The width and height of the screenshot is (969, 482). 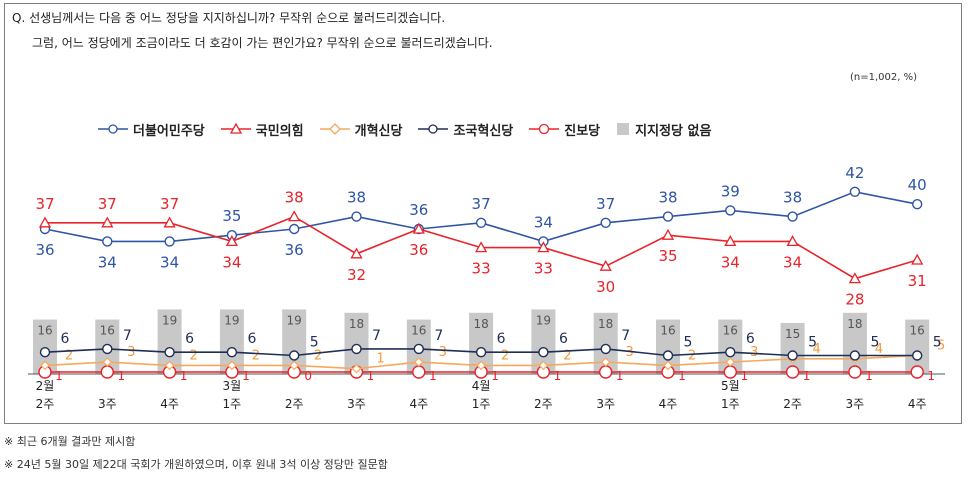 I want to click on bar-label-none-3: 19, so click(x=231, y=320).